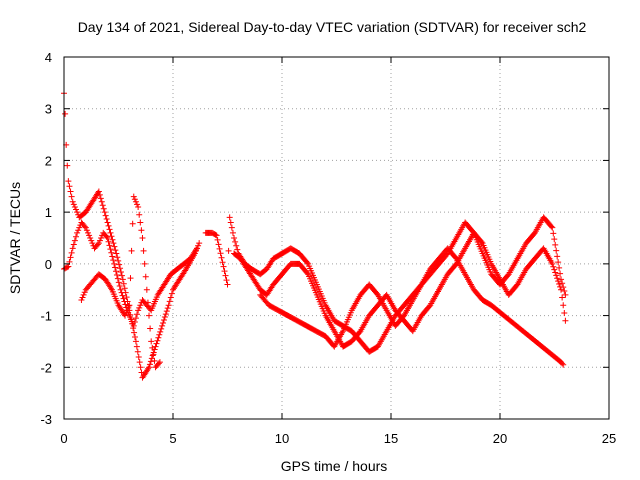  I want to click on x-tick-label: 15, so click(391, 438).